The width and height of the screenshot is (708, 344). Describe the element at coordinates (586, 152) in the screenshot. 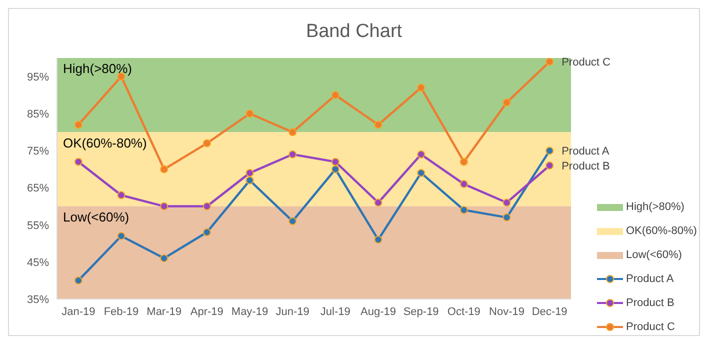

I see `text: Product A` at that location.